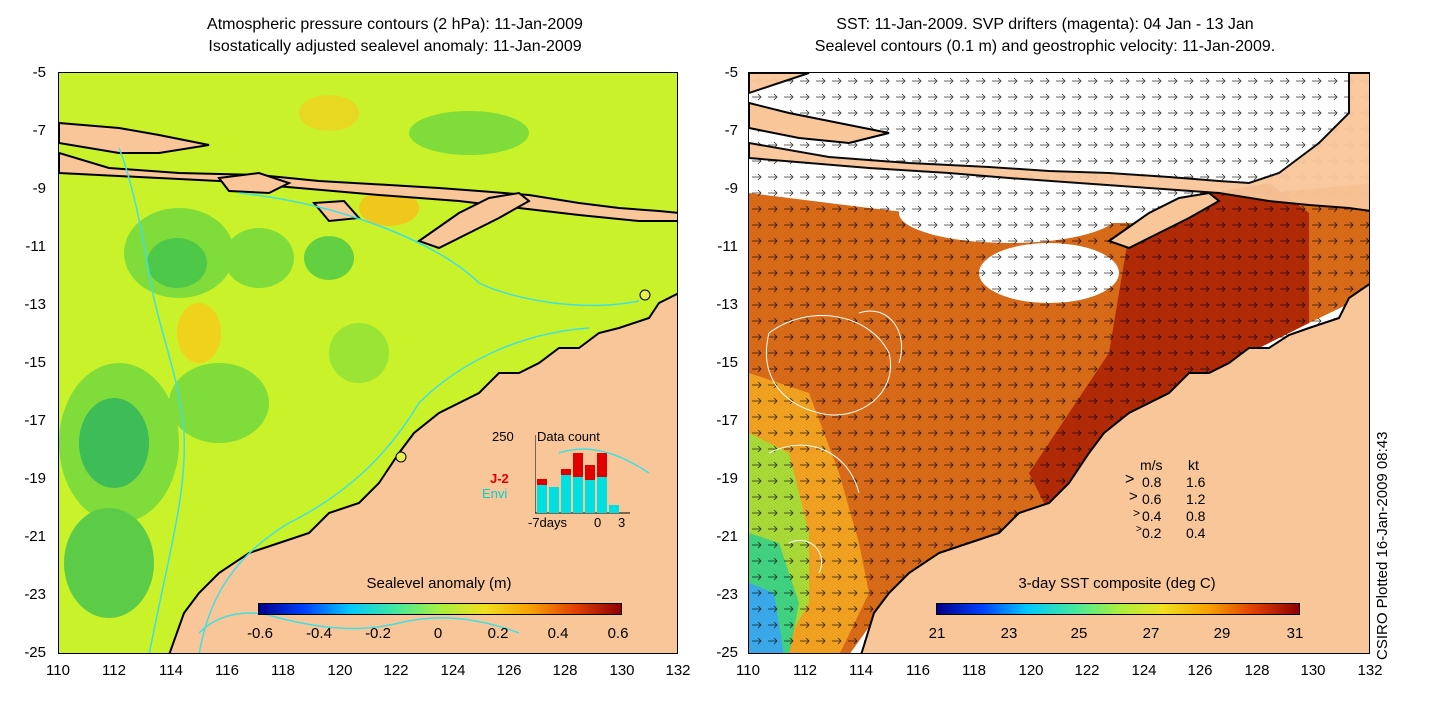 This screenshot has height=720, width=1440. Describe the element at coordinates (1222, 633) in the screenshot. I see `right-cb-tick: 29` at that location.